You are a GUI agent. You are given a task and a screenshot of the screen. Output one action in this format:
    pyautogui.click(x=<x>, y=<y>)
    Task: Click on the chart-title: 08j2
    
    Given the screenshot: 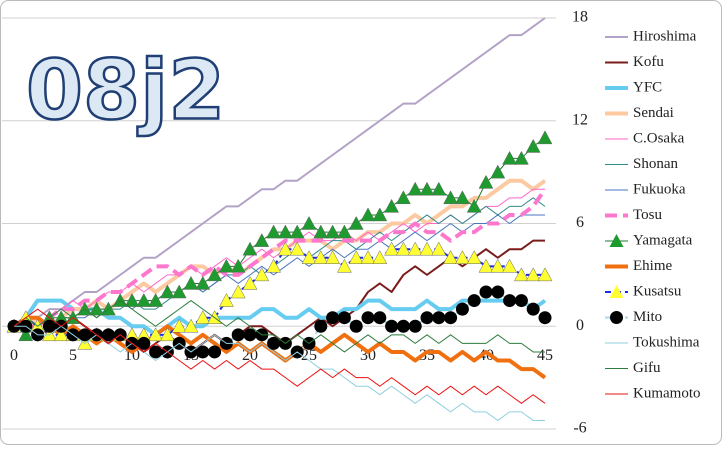 What is the action you would take?
    pyautogui.click(x=125, y=90)
    